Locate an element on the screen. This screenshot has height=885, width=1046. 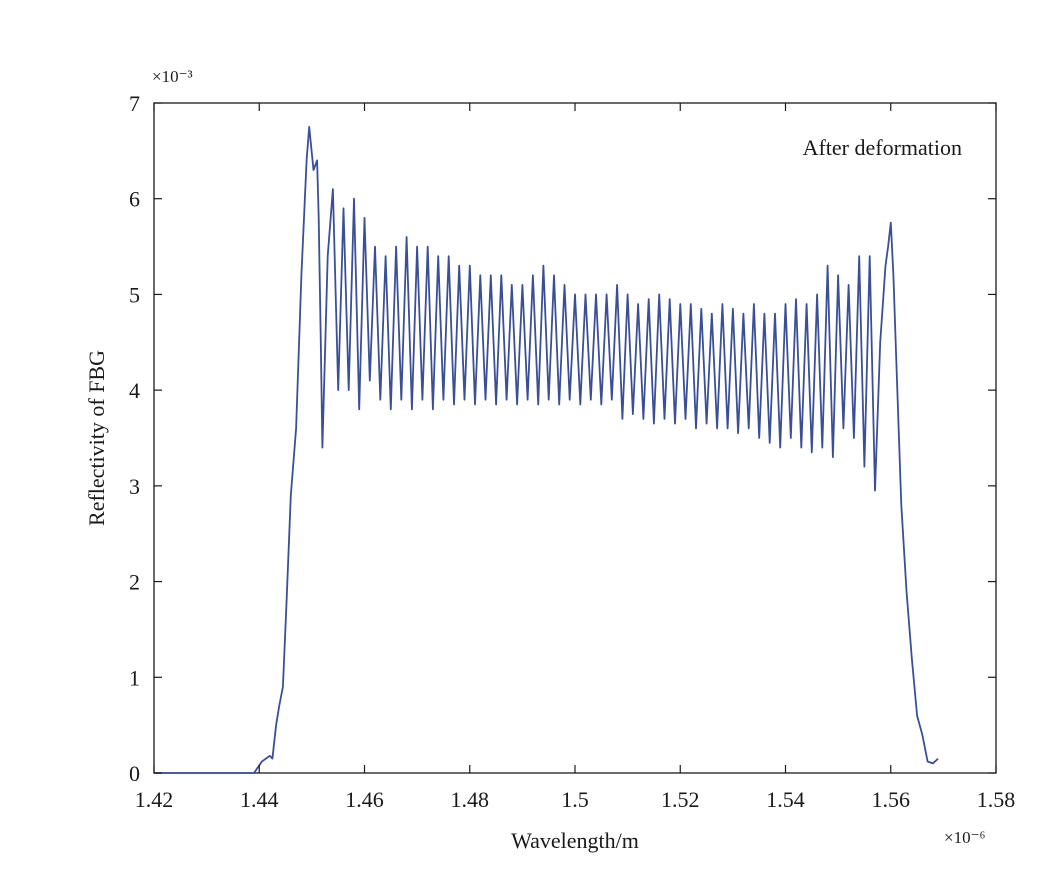
x-tick-label: 1.48 is located at coordinates (470, 799).